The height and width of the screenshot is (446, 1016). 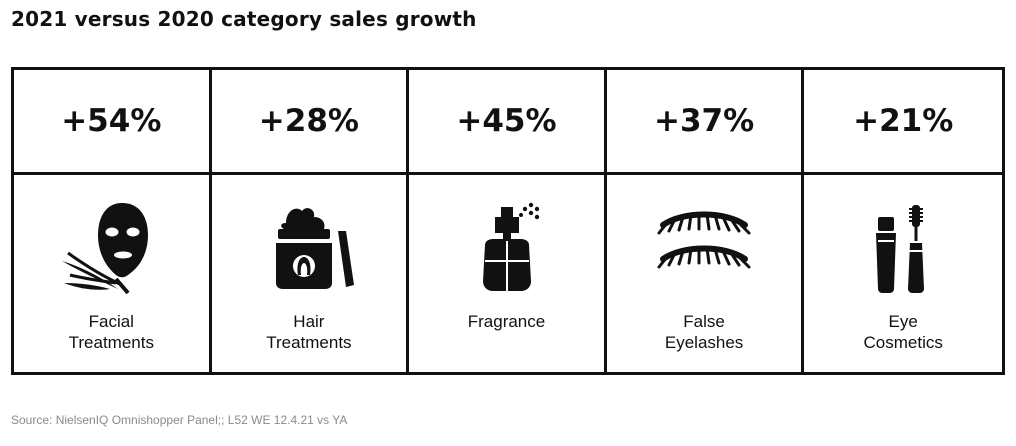 What do you see at coordinates (900, 249) in the screenshot?
I see `mascara-icon` at bounding box center [900, 249].